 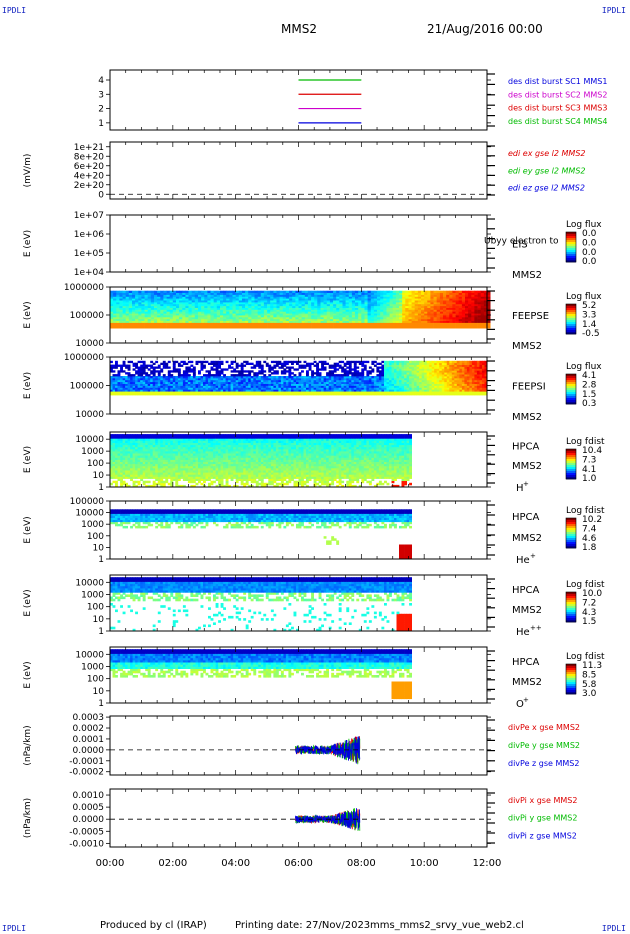 What do you see at coordinates (101, 560) in the screenshot?
I see `y-tick-hpca_he1-5: 1` at bounding box center [101, 560].